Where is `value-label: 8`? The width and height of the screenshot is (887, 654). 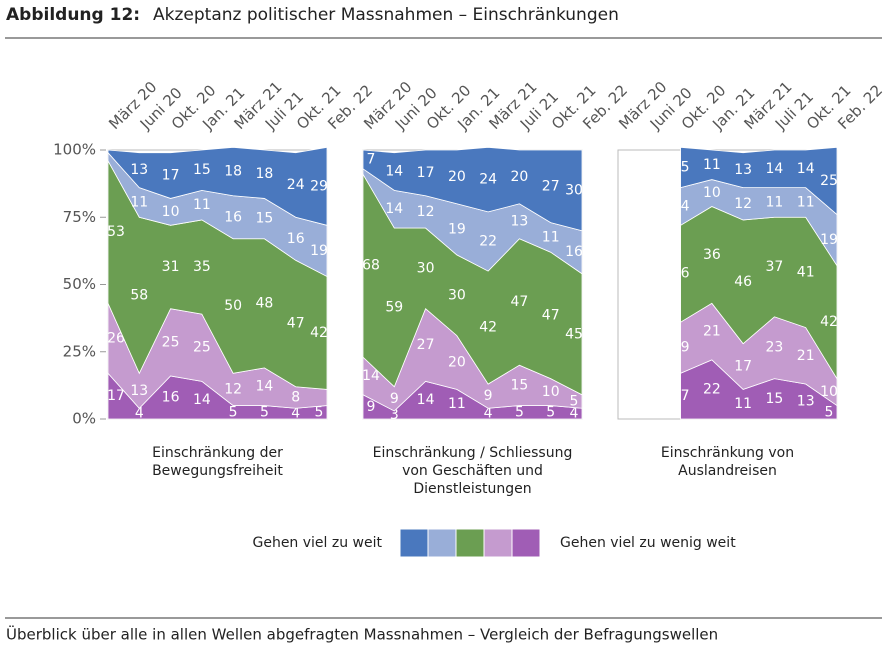
value-label: 8 is located at coordinates (295, 397).